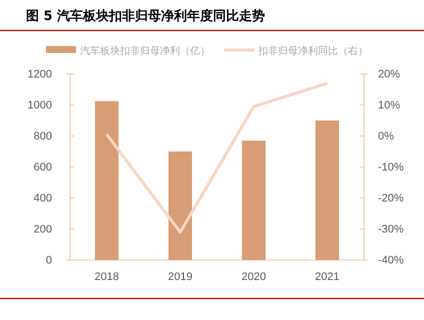  Describe the element at coordinates (312, 51) in the screenshot. I see `legend-label: 扣非归母净利同比（右）` at that location.